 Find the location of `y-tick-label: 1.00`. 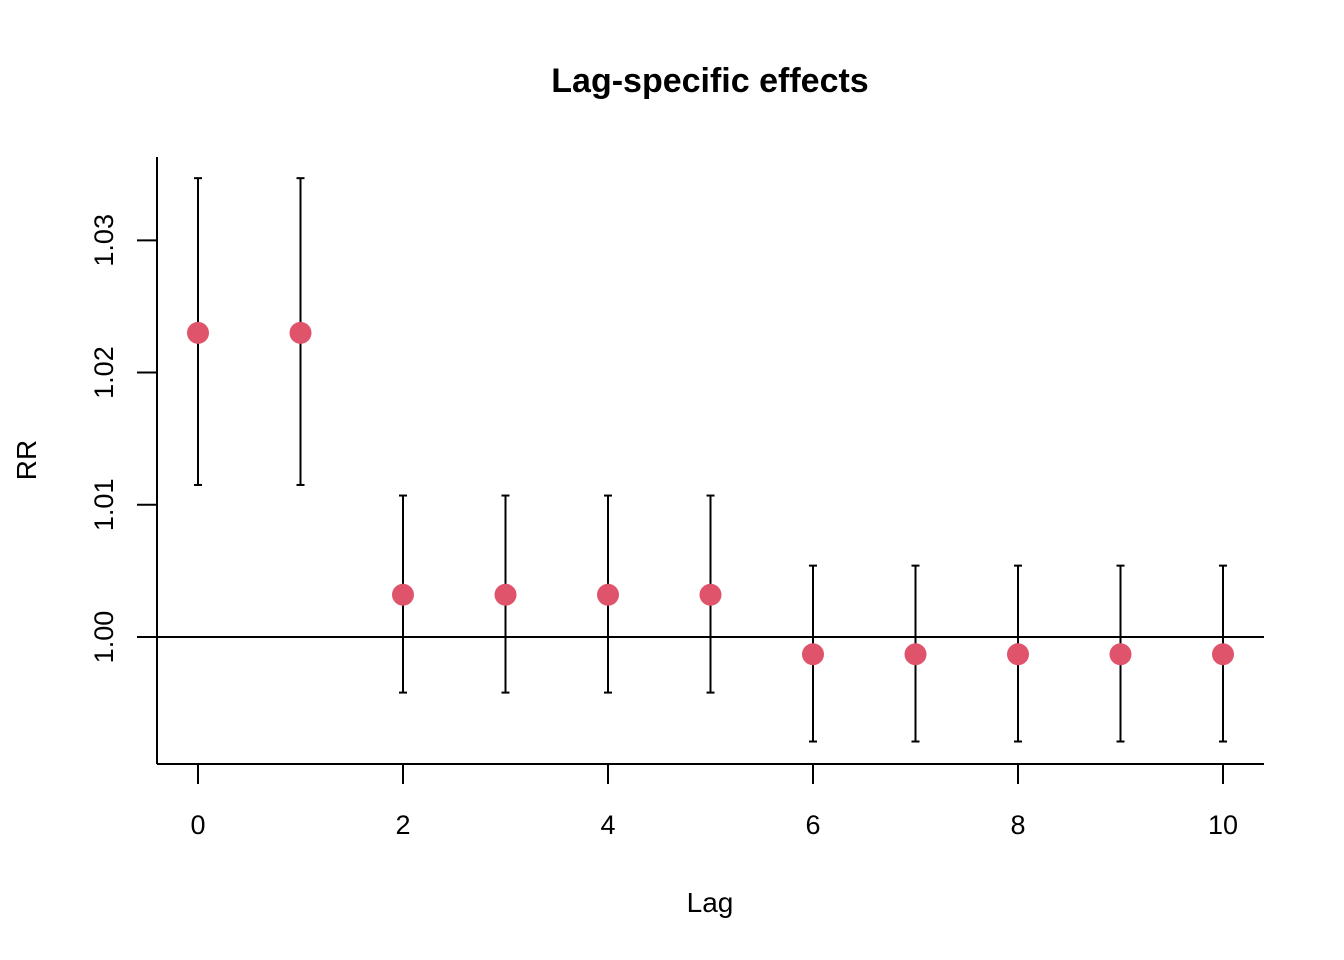

y-tick-label: 1.00 is located at coordinates (104, 637).